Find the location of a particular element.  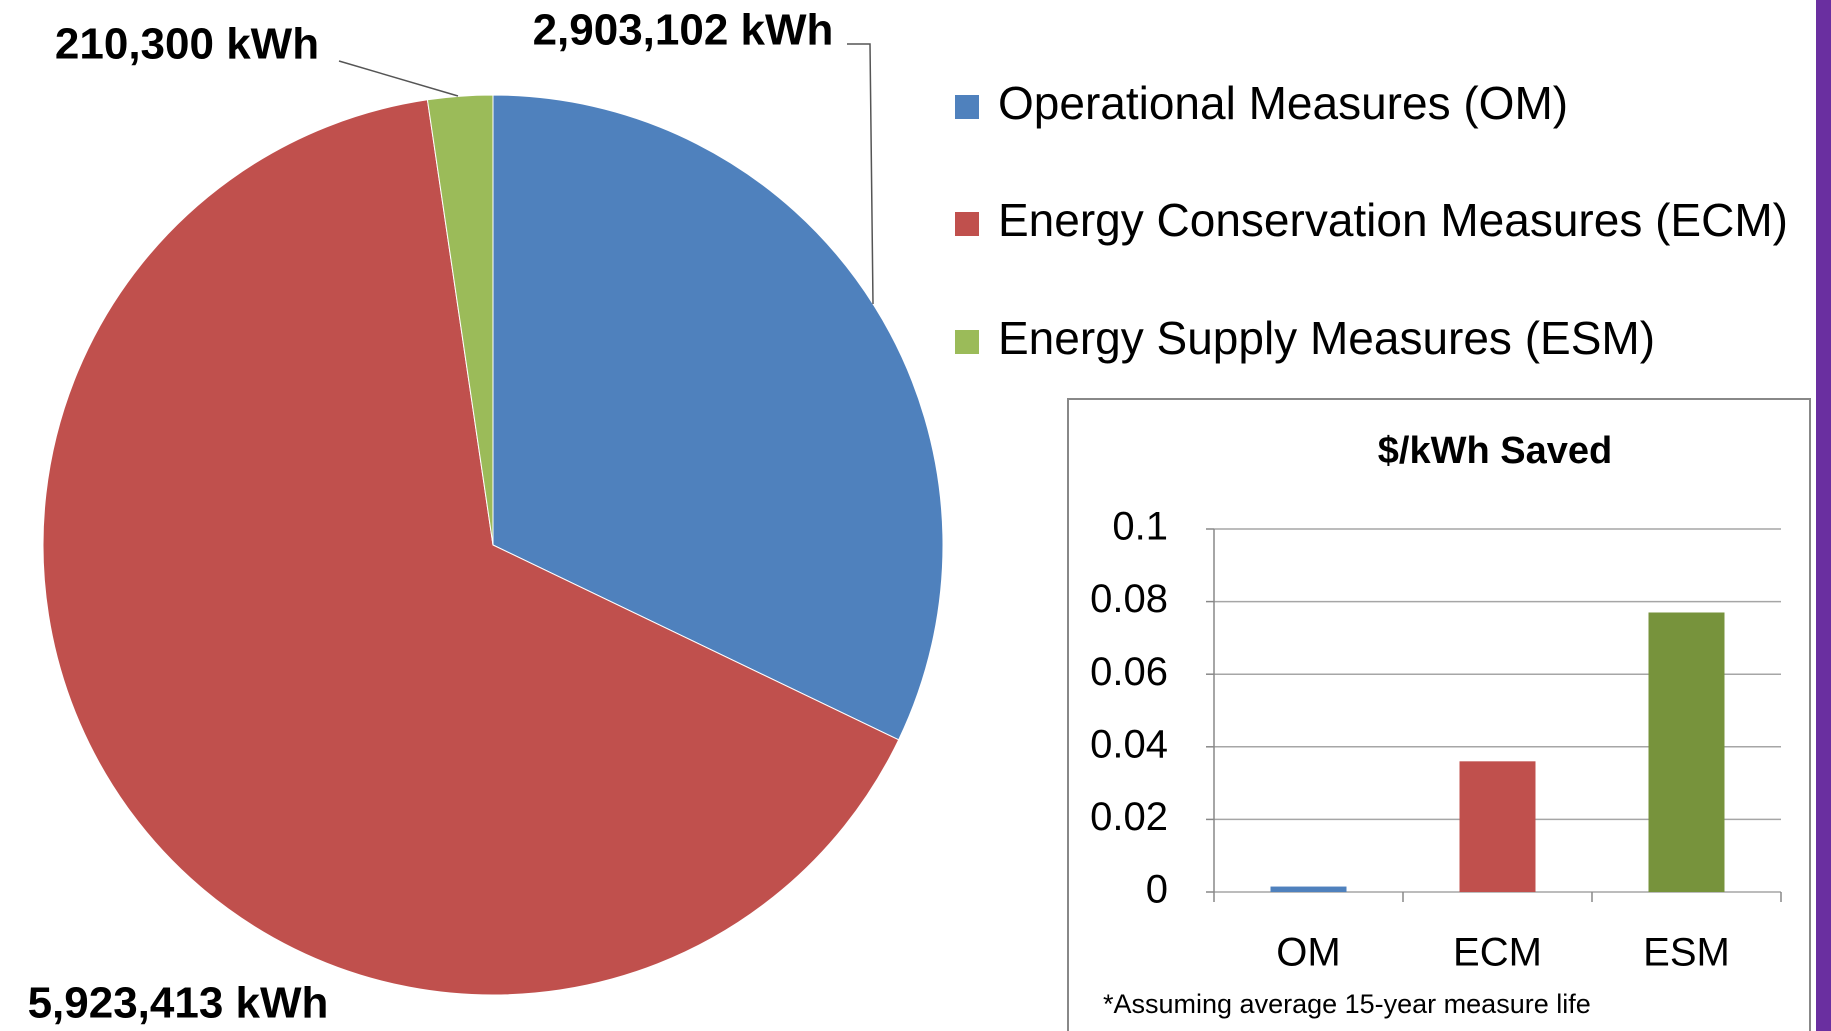

data-label: 5,923,413 kWh is located at coordinates (178, 1003).